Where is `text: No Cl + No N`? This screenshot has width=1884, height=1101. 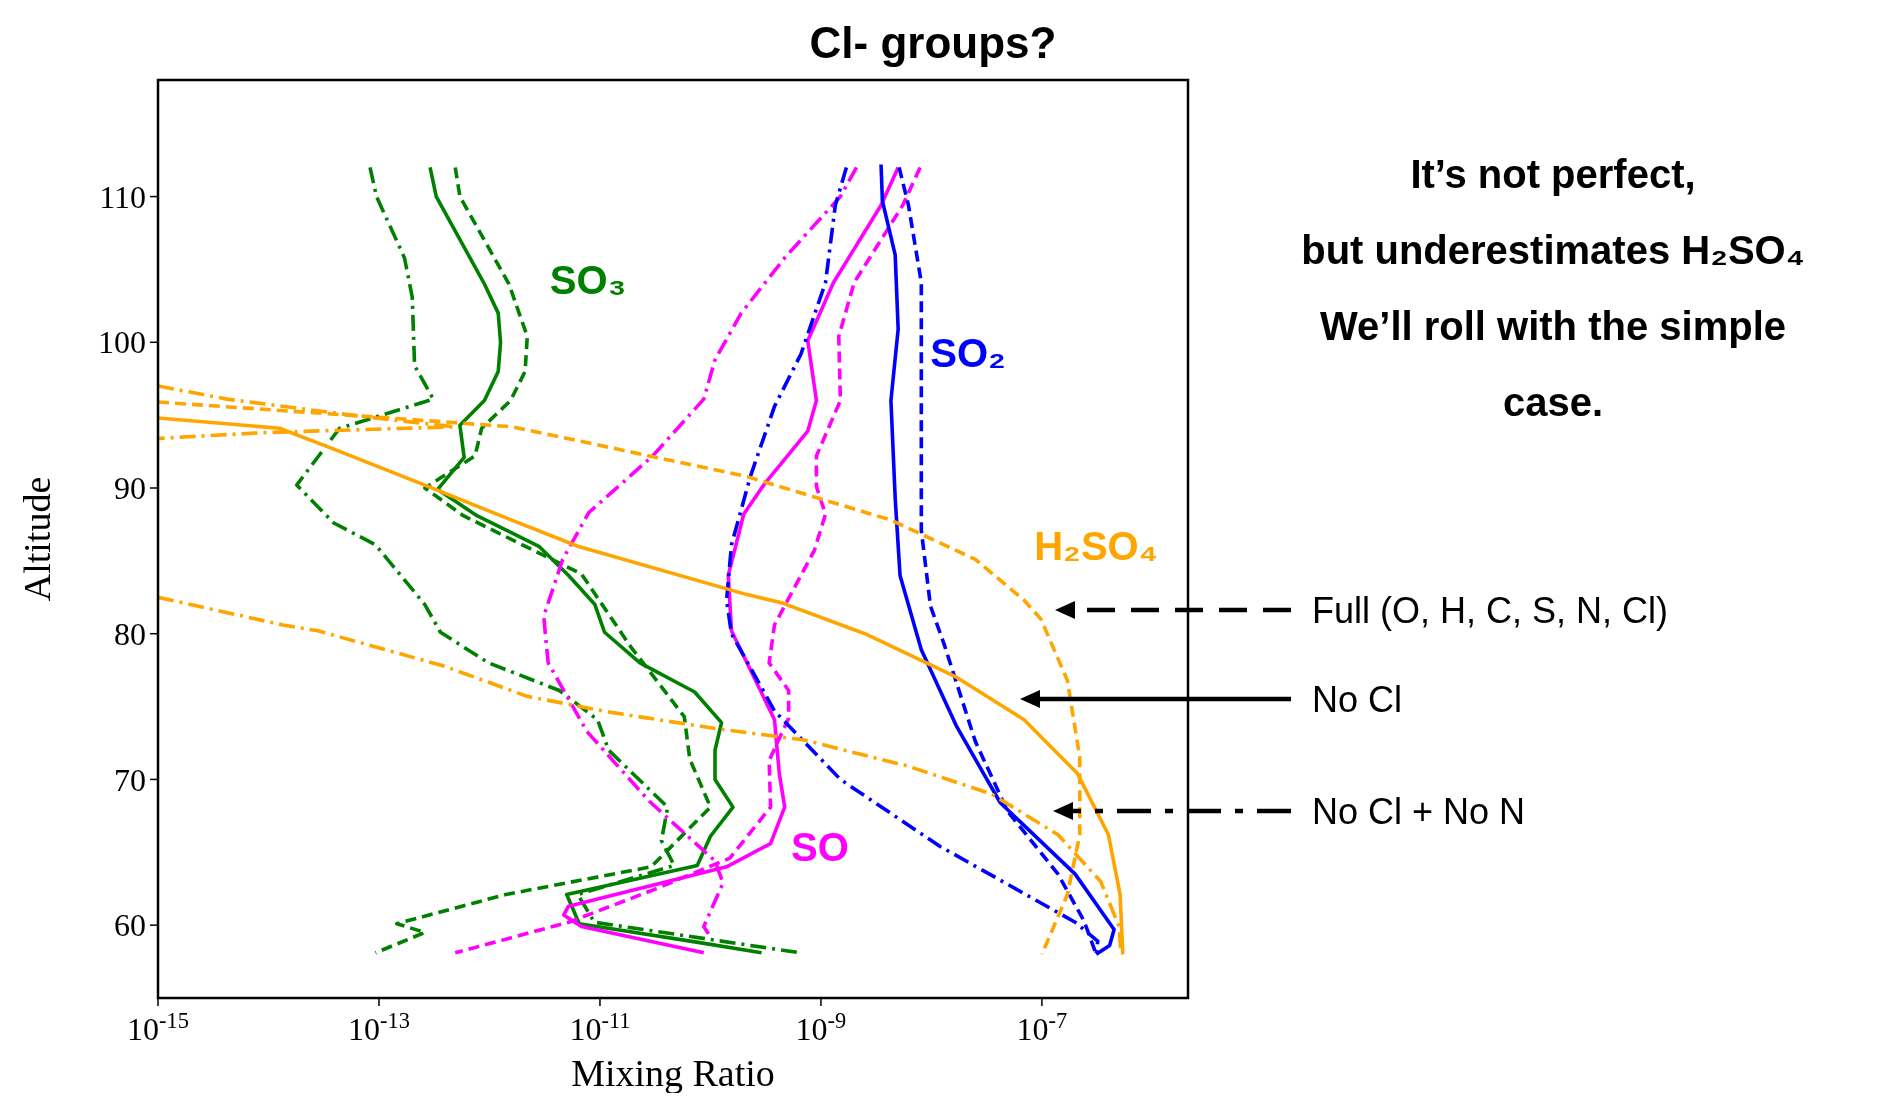
text: No Cl + No N is located at coordinates (1419, 811).